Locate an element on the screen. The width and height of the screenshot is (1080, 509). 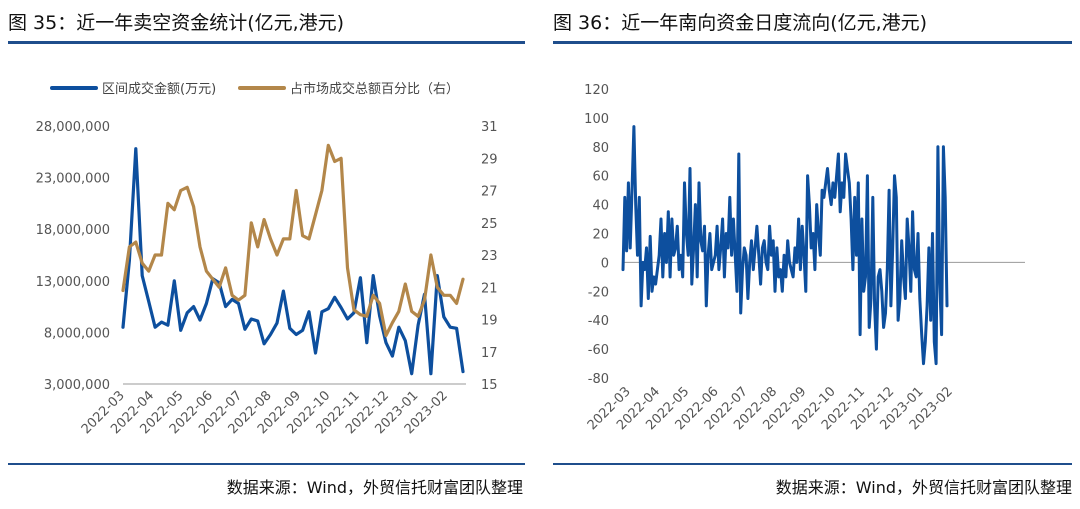
y-tick-label: -20 is located at coordinates (598, 292).